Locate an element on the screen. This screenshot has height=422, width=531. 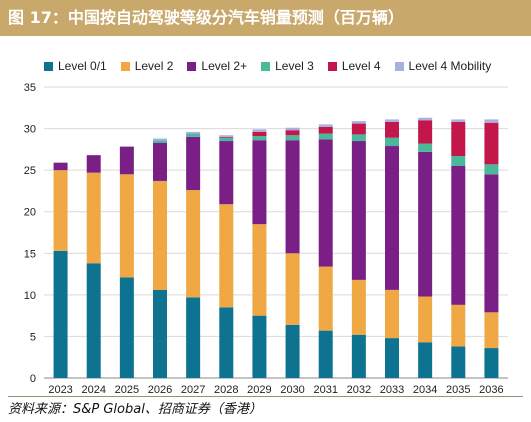
y-tick-label: 25 is located at coordinates (30, 171).